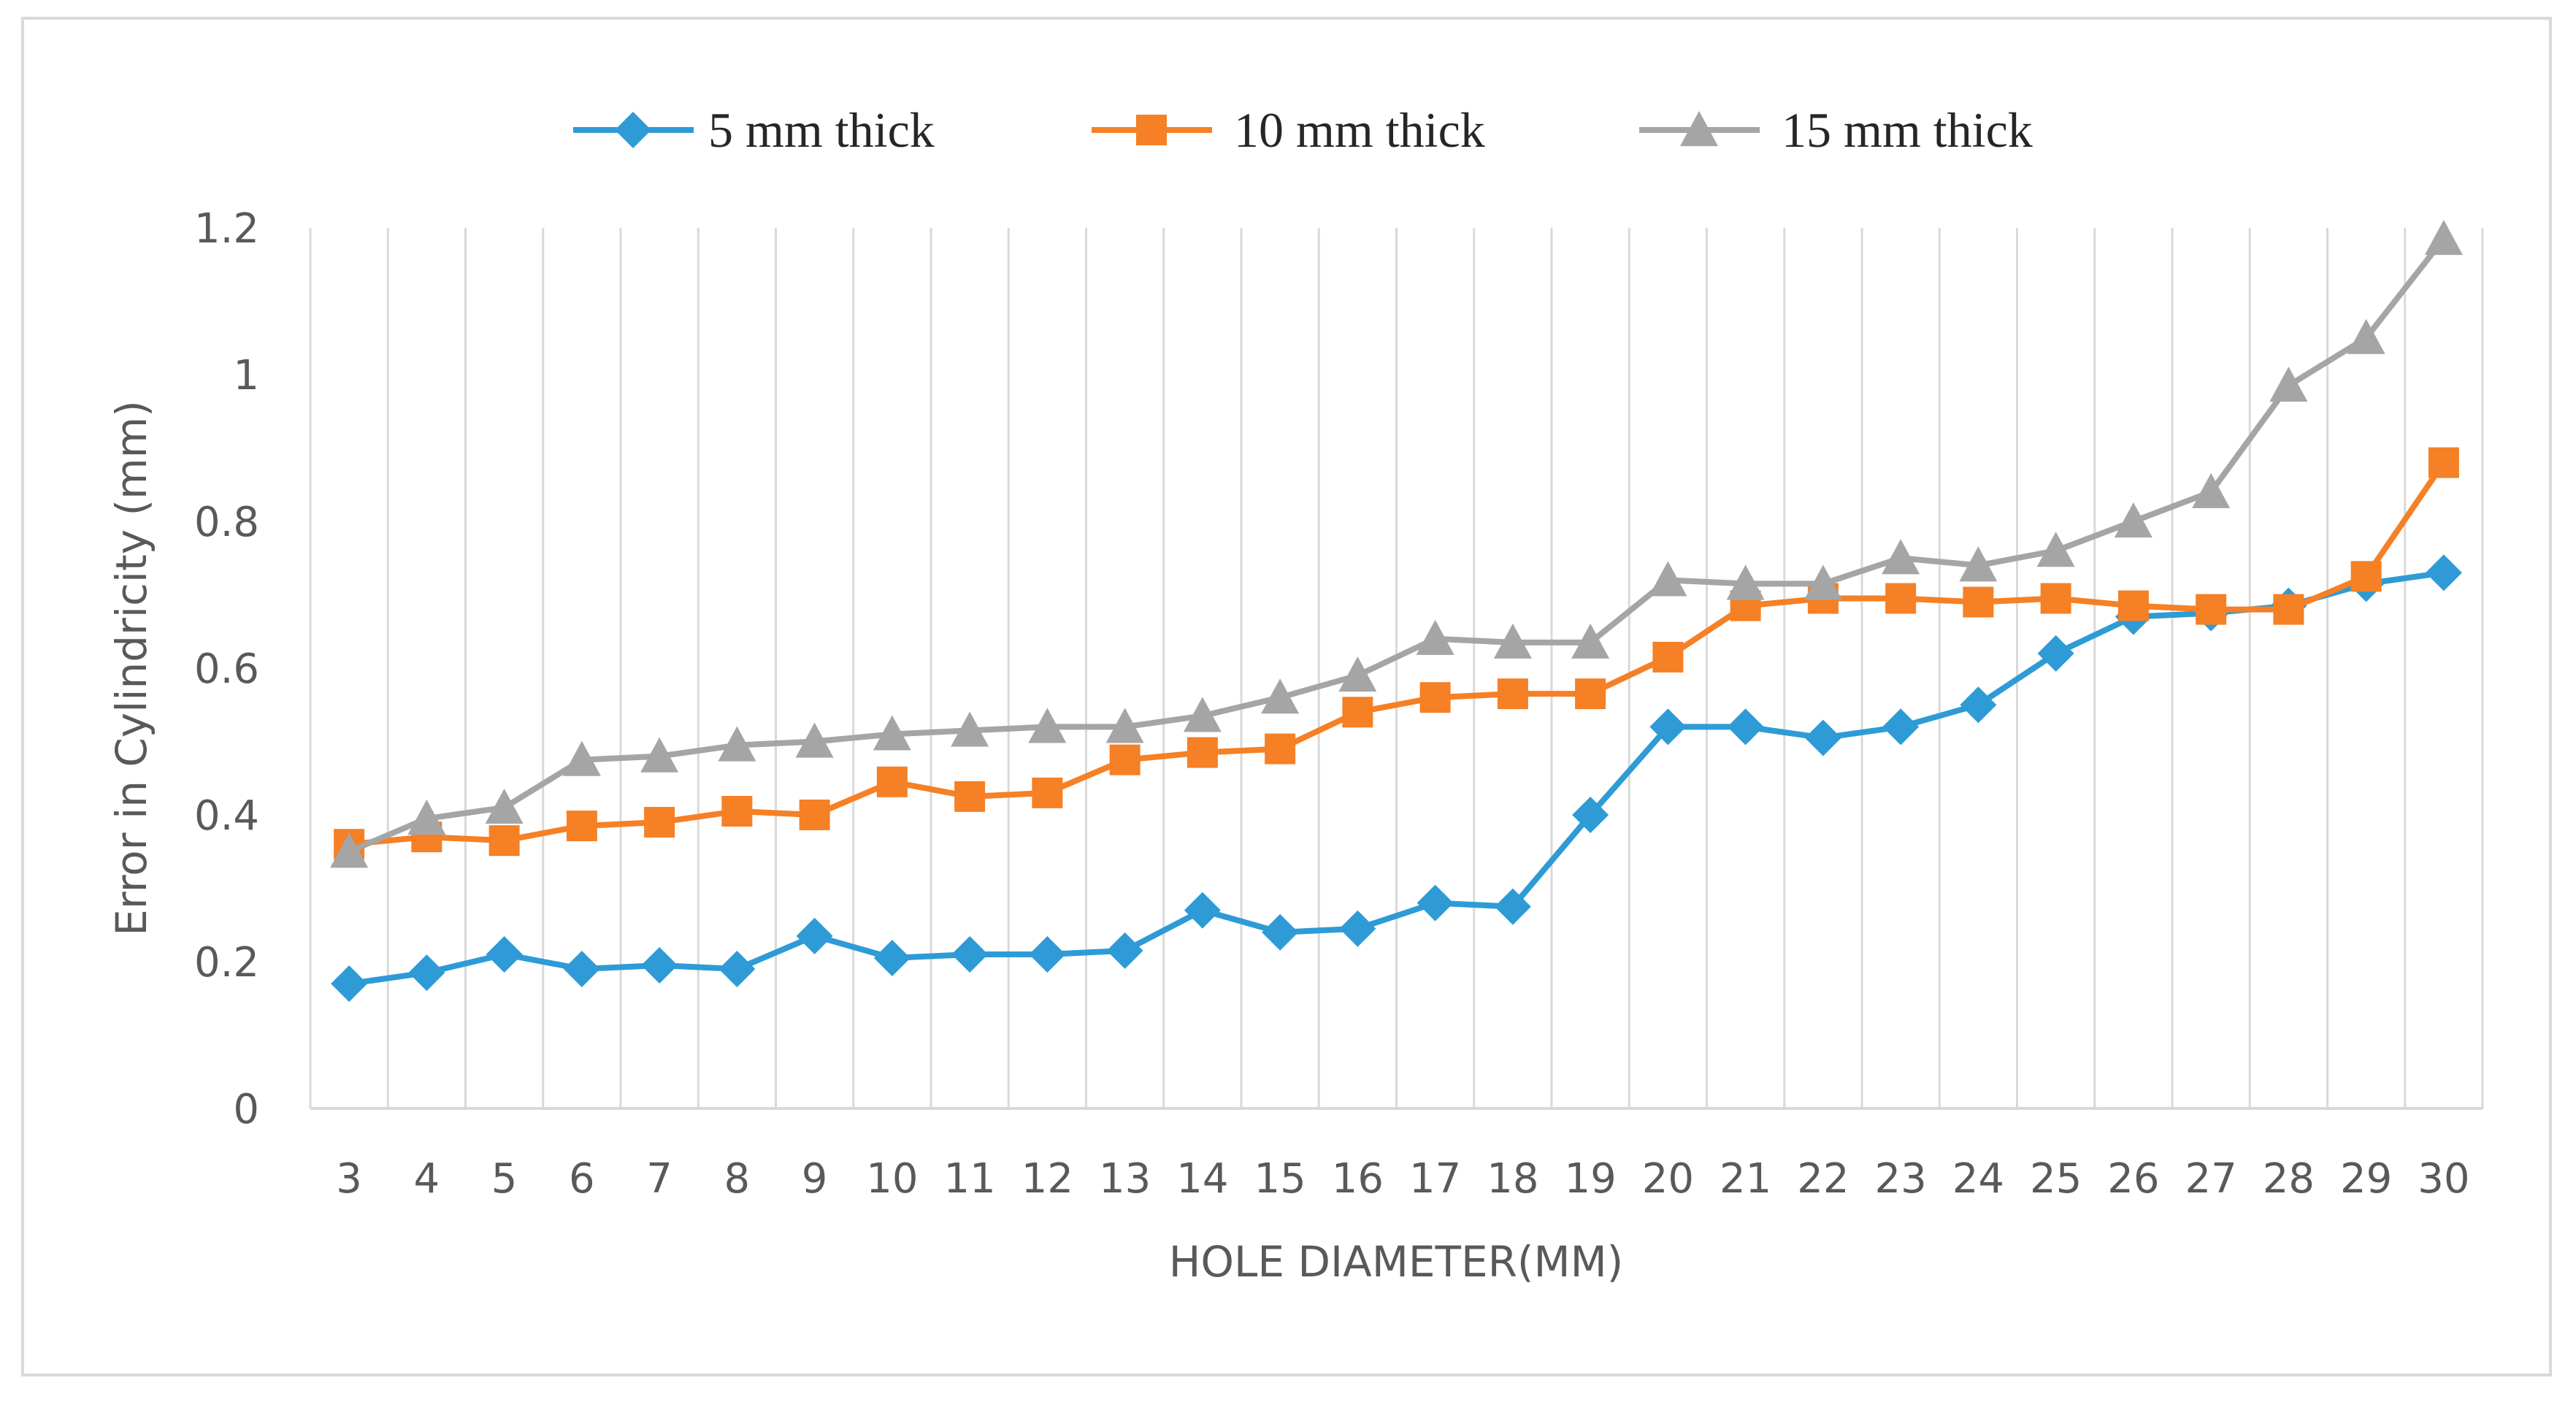 The height and width of the screenshot is (1402, 2576). I want to click on x-tick-label: 22, so click(1823, 1179).